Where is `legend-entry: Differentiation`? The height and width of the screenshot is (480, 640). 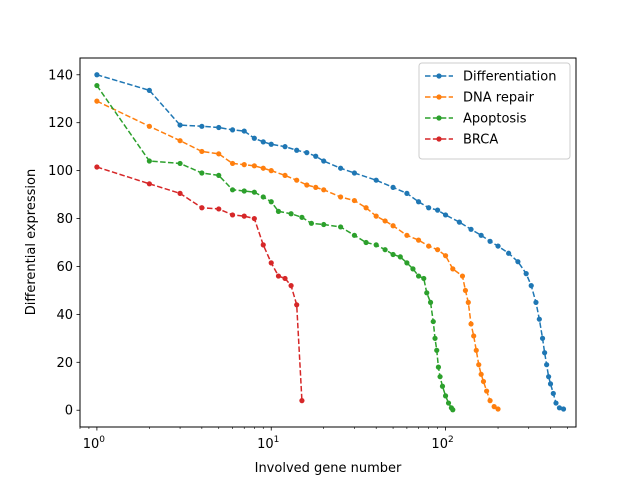 legend-entry: Differentiation is located at coordinates (490, 77).